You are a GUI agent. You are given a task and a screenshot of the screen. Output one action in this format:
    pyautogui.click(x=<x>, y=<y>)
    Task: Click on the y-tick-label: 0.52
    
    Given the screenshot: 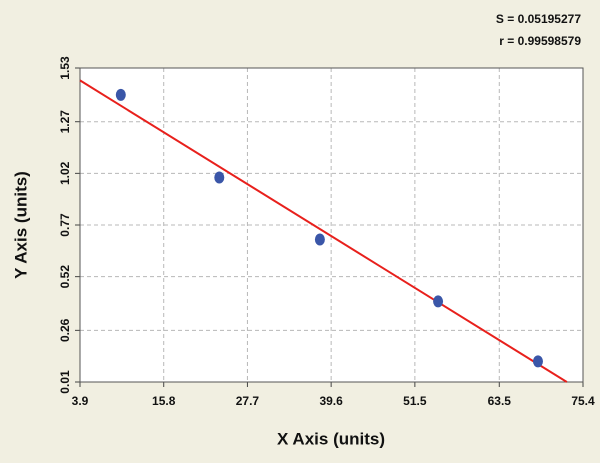 What is the action you would take?
    pyautogui.click(x=65, y=277)
    